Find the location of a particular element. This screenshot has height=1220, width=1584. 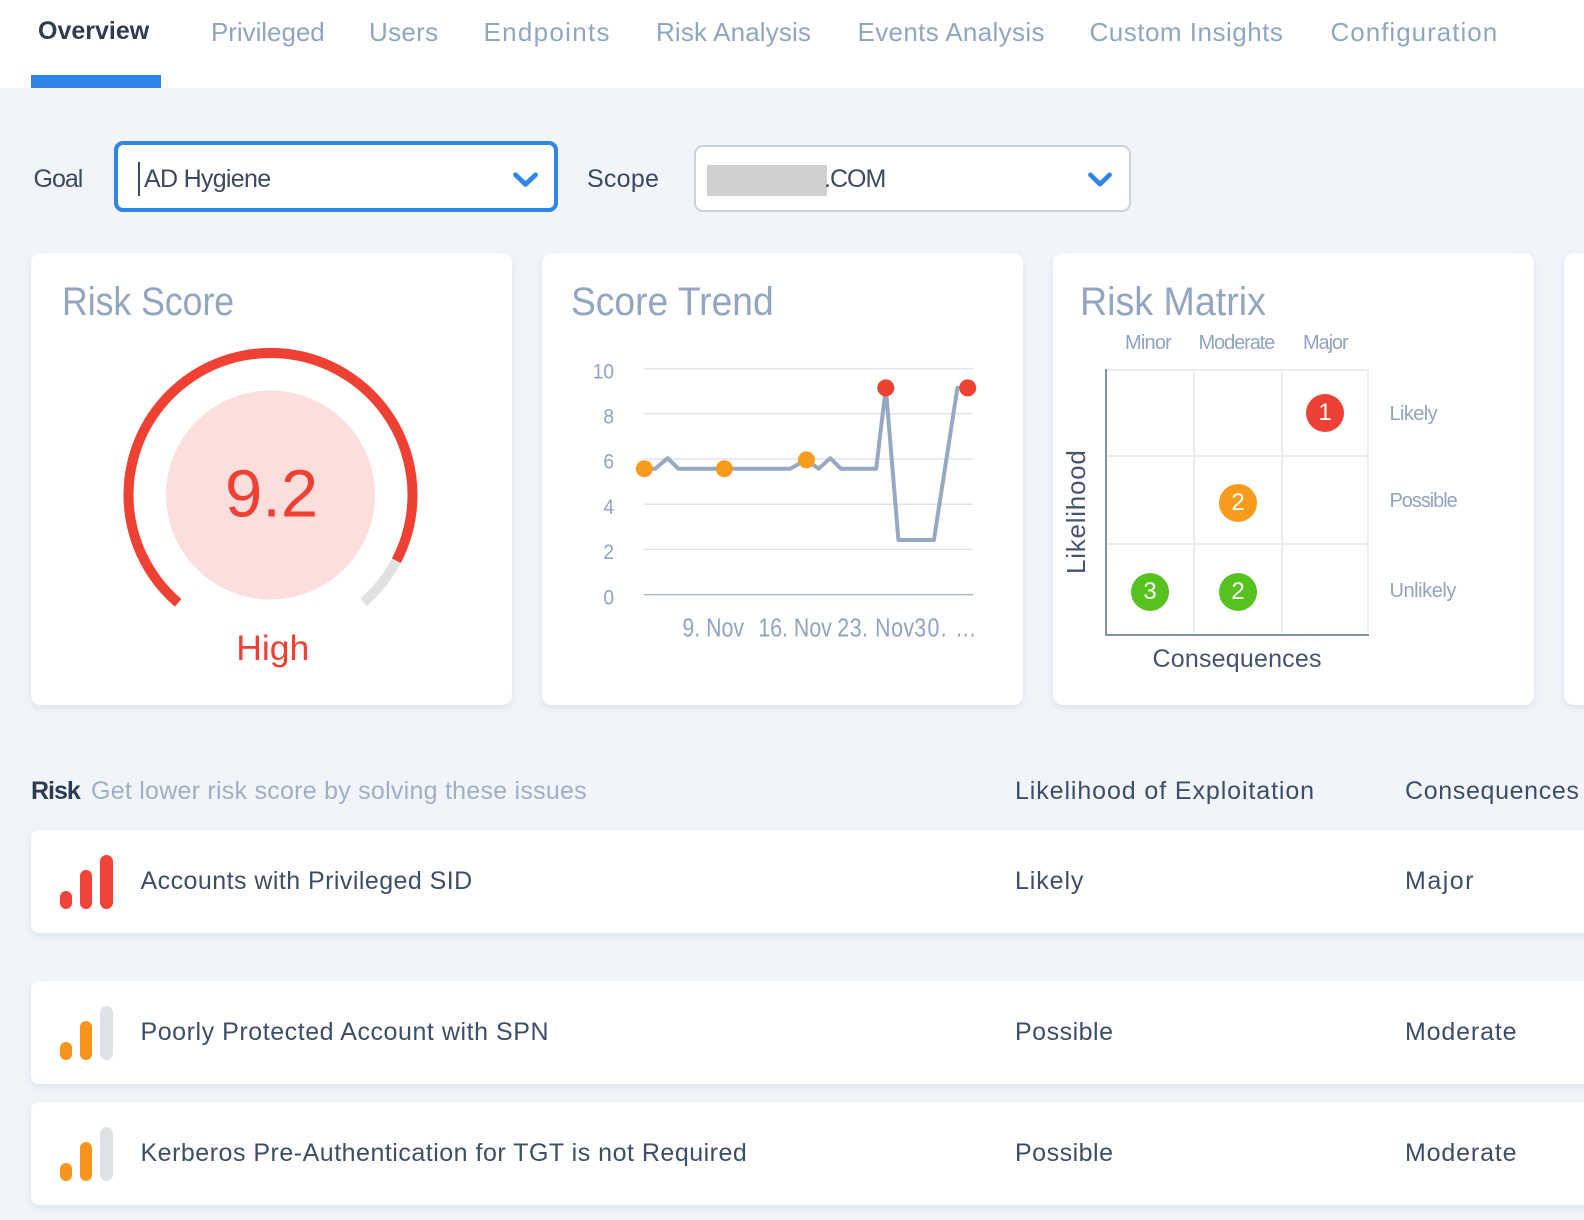

svg-text: 10 is located at coordinates (603, 371).